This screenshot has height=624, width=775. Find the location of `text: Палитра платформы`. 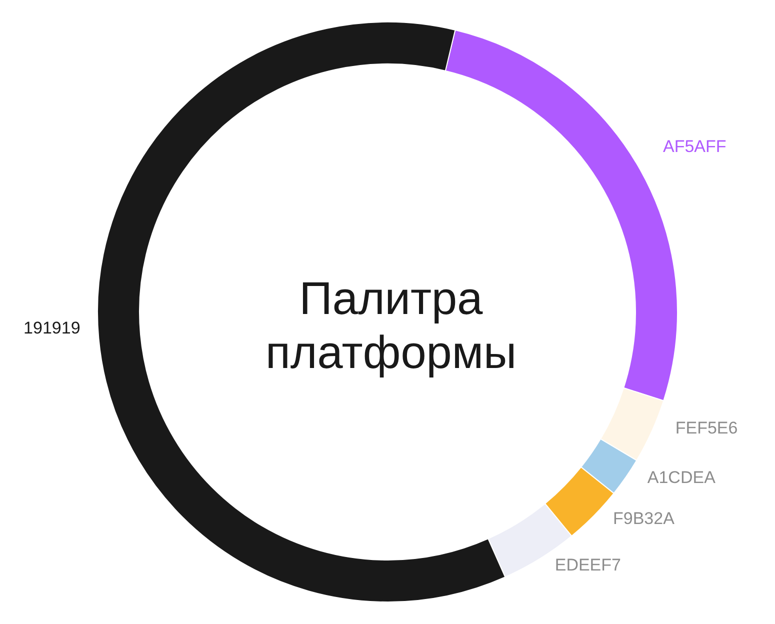

text: Палитра платформы is located at coordinates (391, 325).